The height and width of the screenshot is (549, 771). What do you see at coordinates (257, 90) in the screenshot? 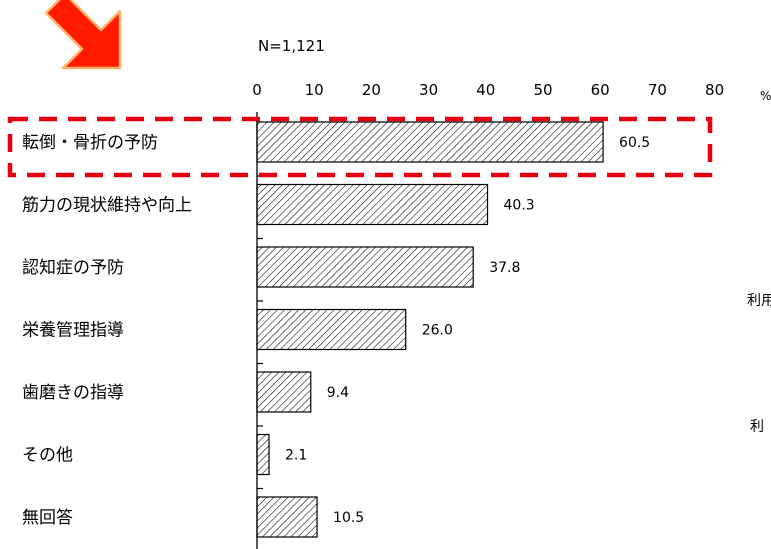
I see `x-tick-label: 0` at bounding box center [257, 90].